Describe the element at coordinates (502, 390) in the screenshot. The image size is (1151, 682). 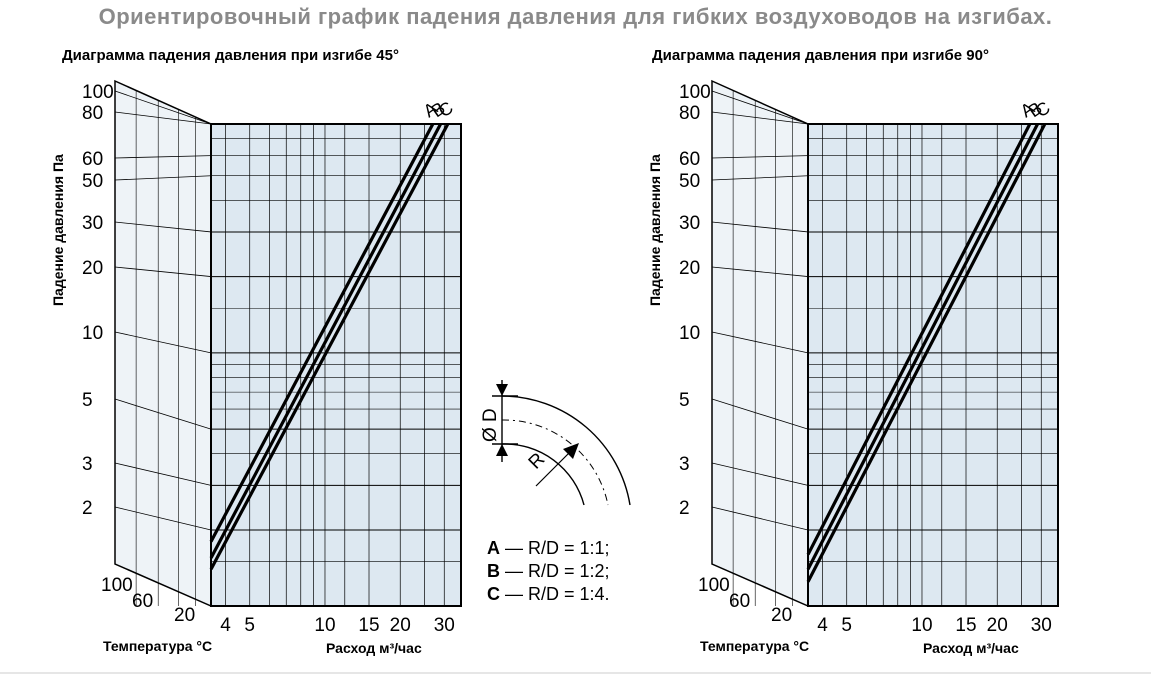
I see `d-arrow-top` at that location.